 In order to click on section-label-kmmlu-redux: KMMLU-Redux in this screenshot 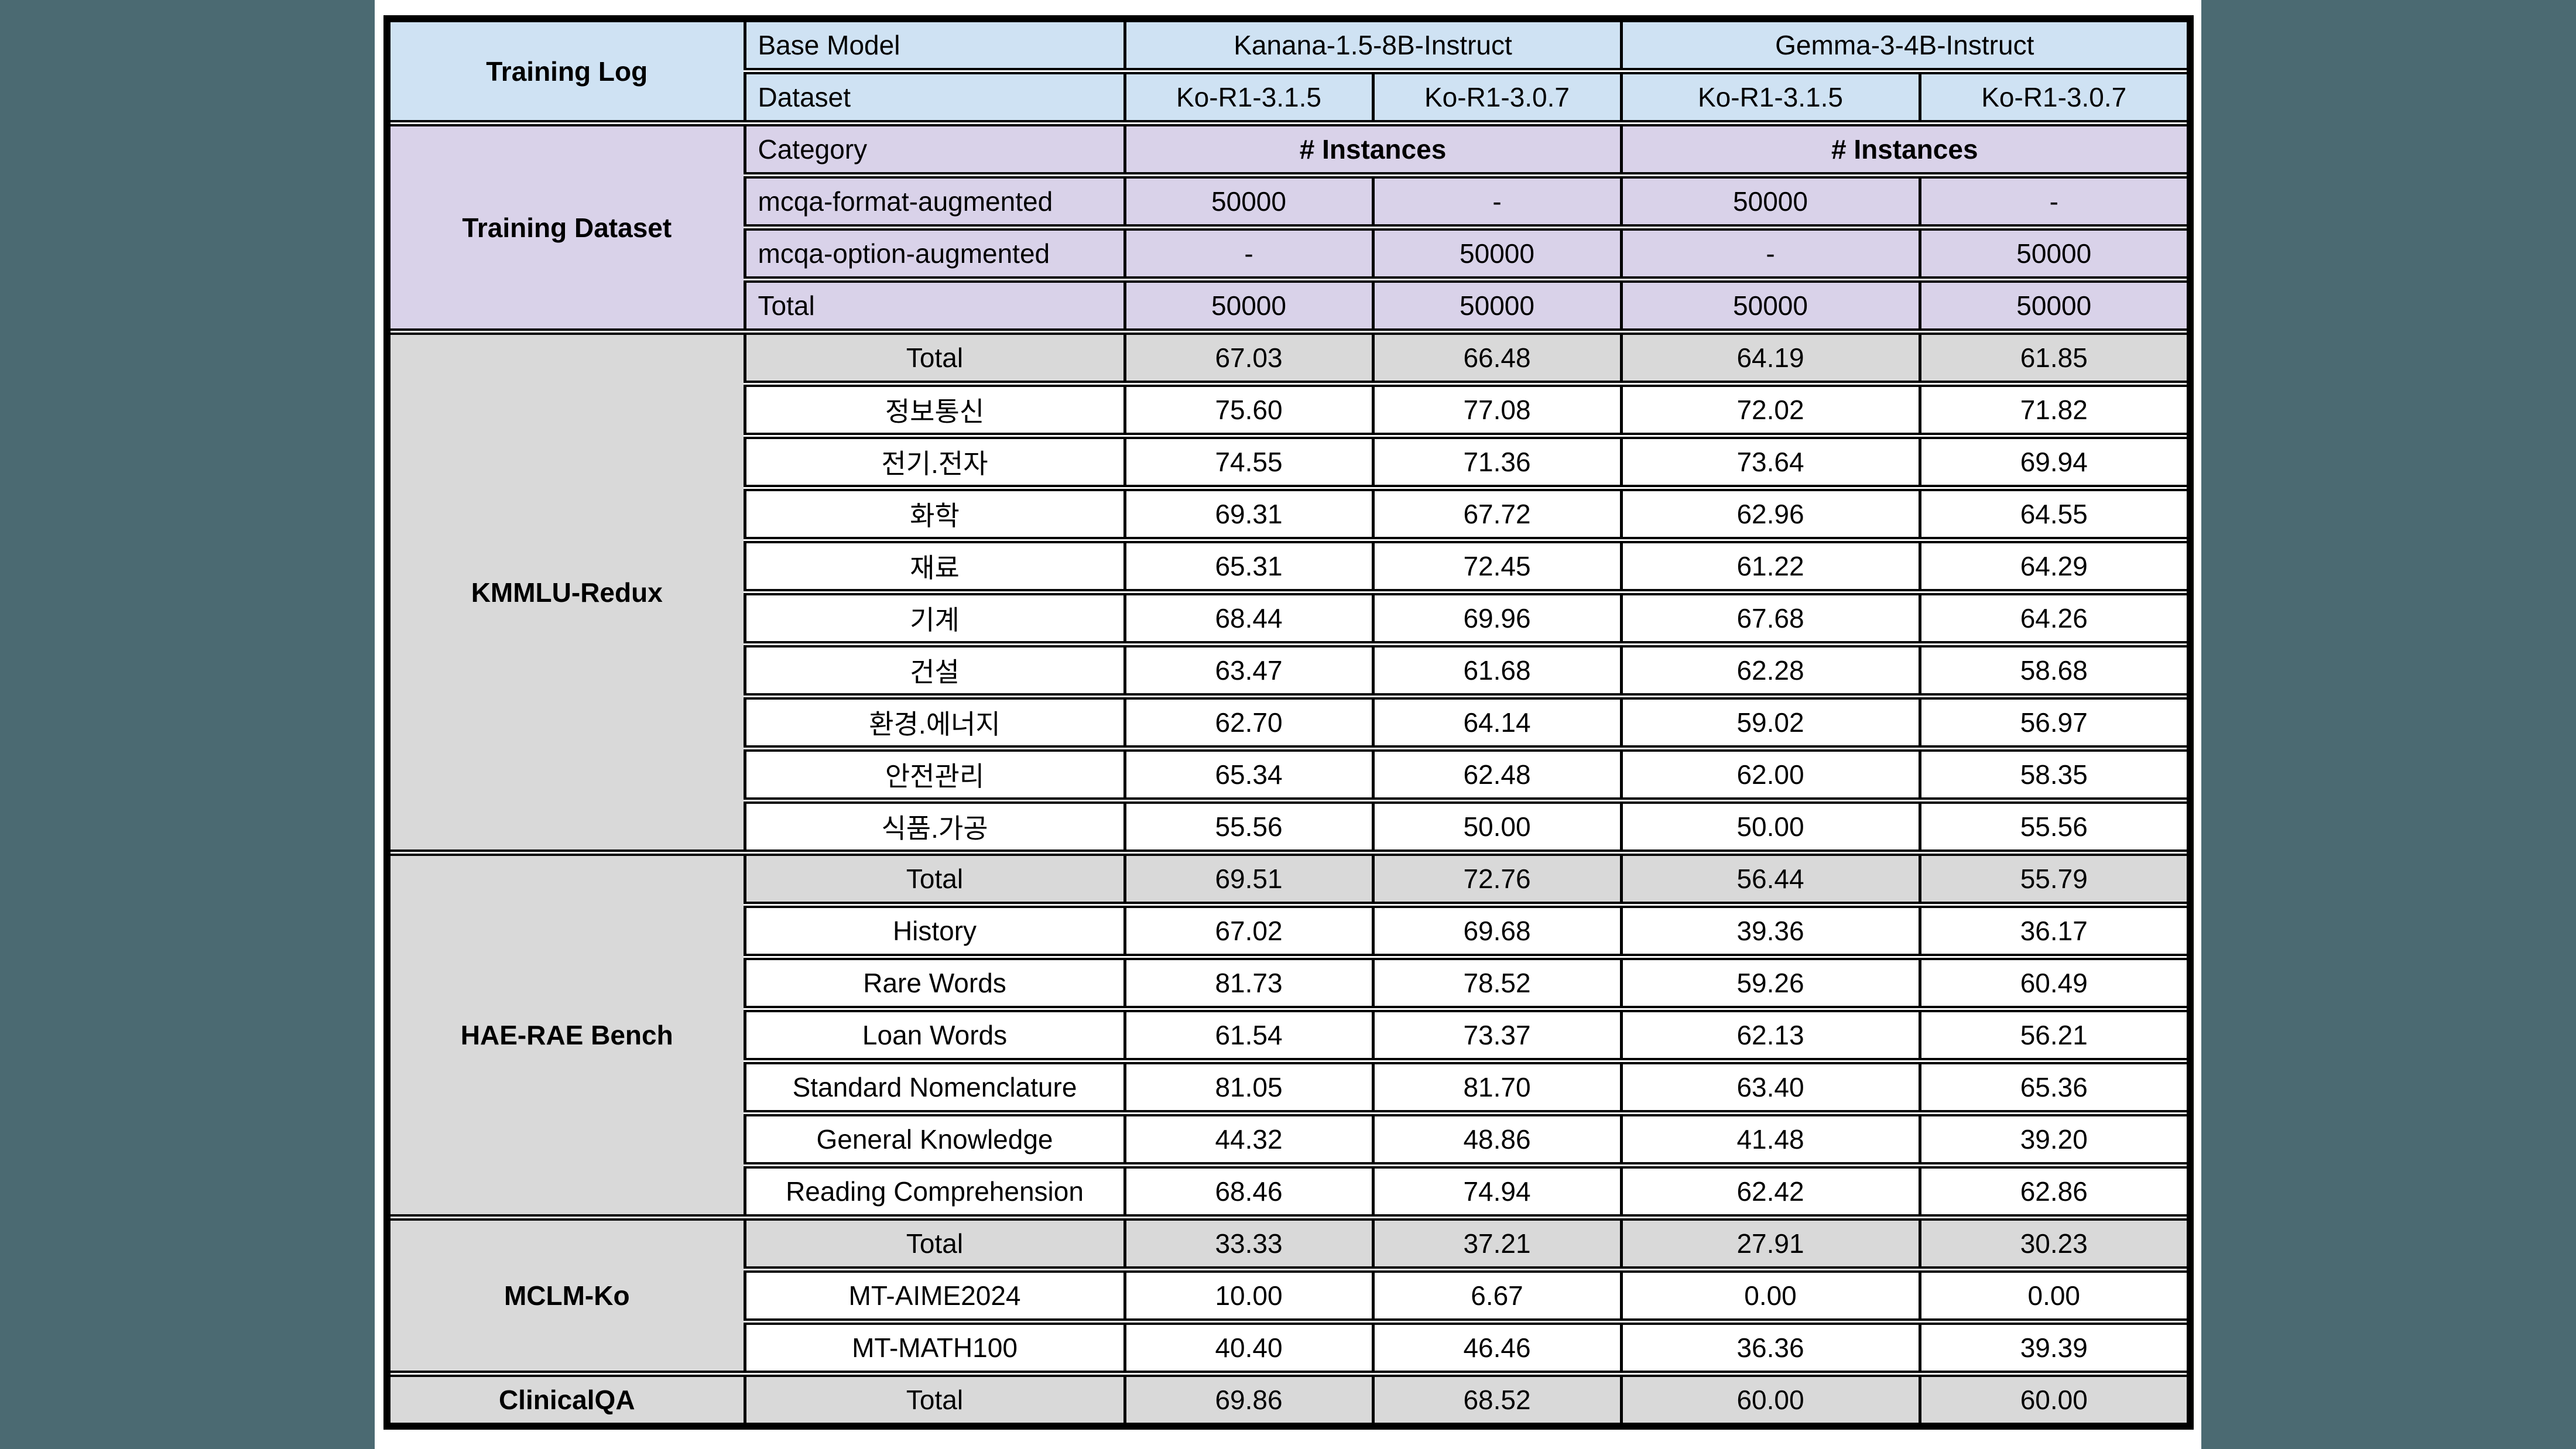, I will do `click(564, 592)`.